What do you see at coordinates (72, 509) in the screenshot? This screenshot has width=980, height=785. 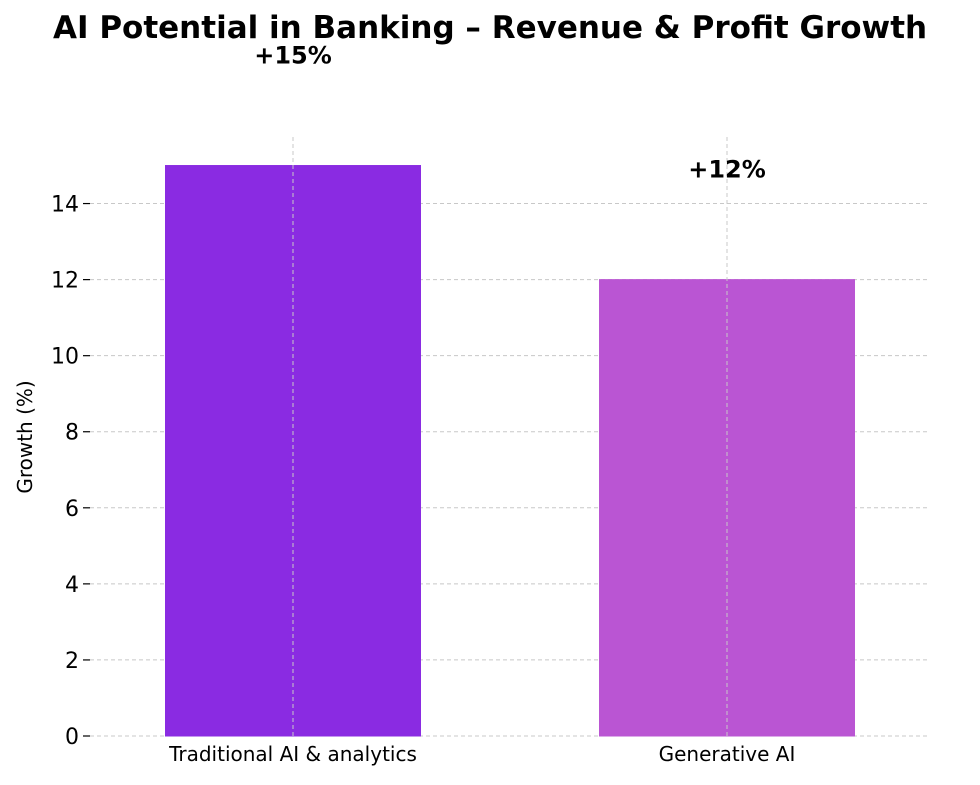 I see `y-tick-label: 6` at bounding box center [72, 509].